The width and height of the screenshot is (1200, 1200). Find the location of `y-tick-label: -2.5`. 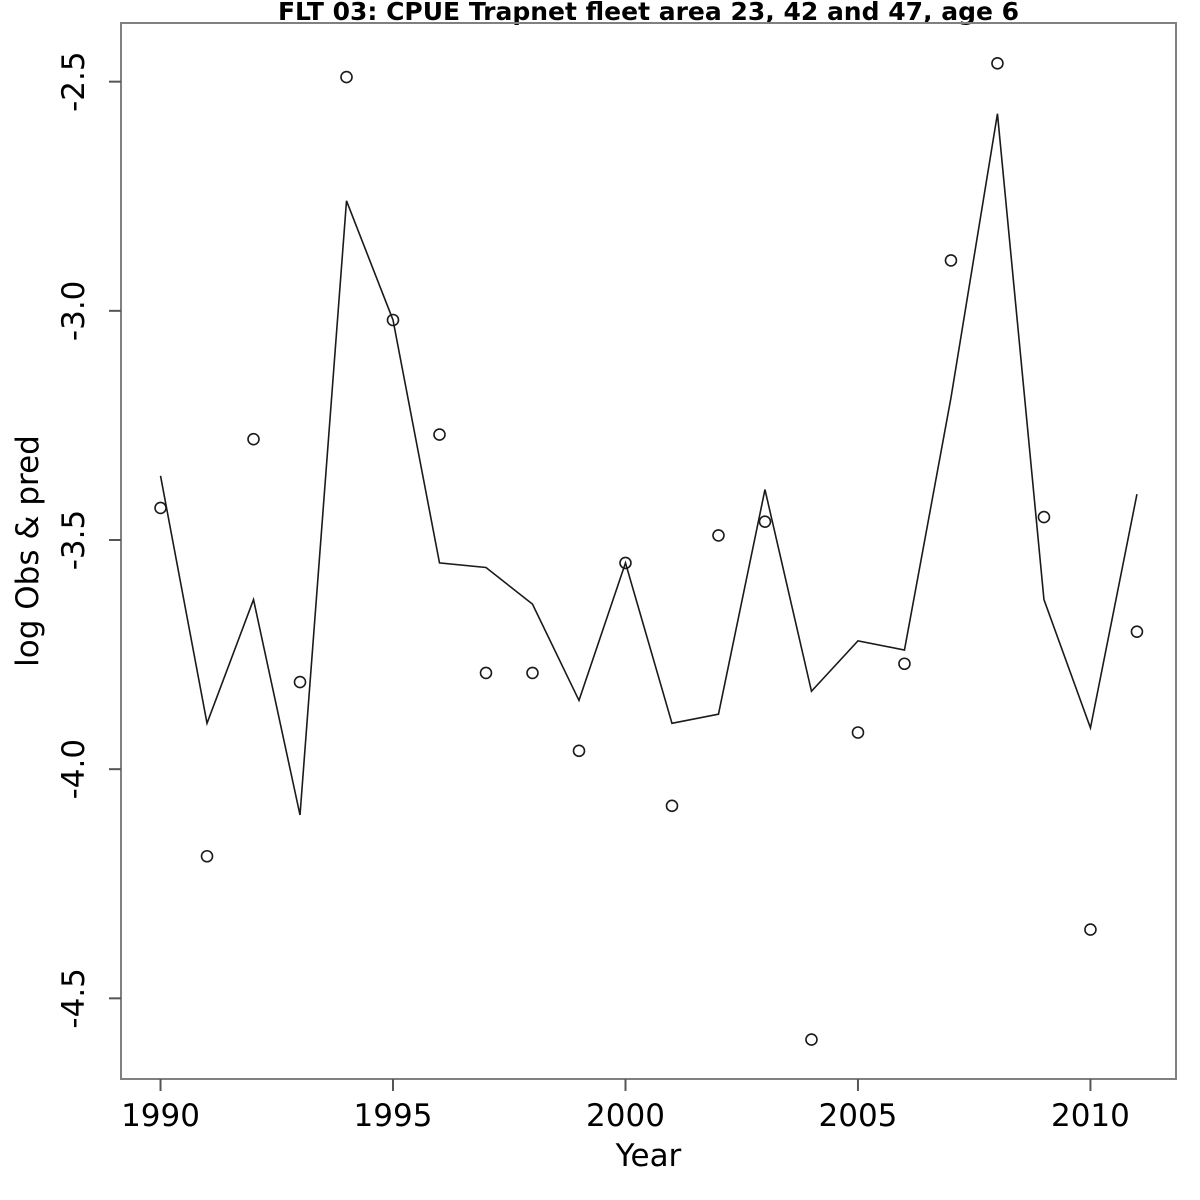

y-tick-label: -2.5 is located at coordinates (74, 81).